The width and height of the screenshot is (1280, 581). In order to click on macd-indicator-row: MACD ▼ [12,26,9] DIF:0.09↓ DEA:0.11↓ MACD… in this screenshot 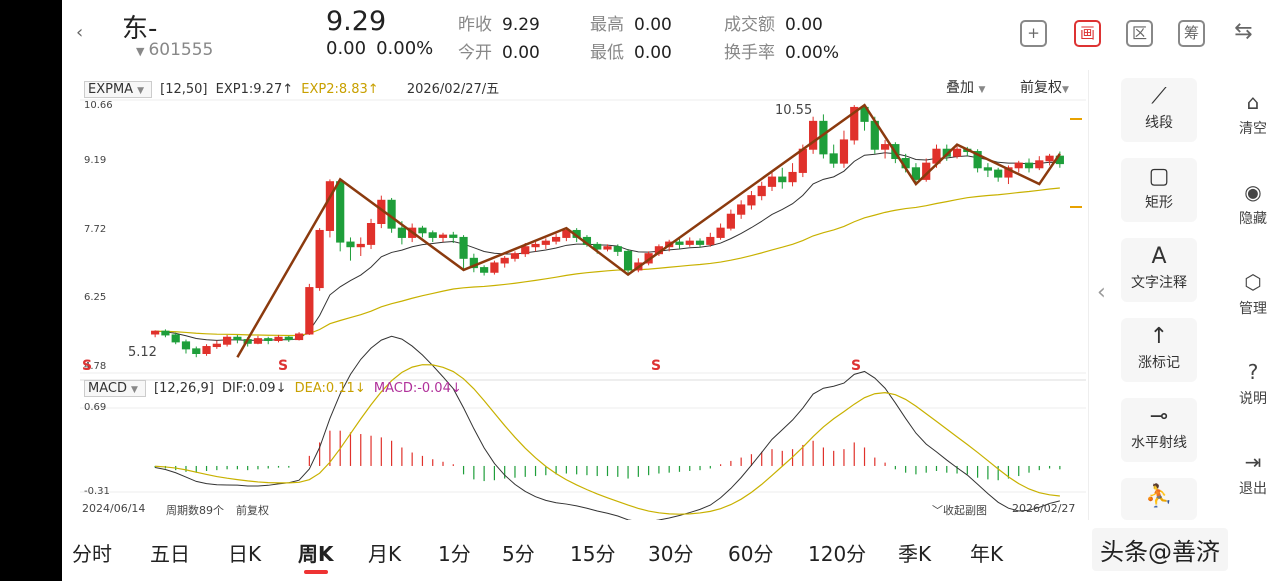, I will do `click(275, 388)`.